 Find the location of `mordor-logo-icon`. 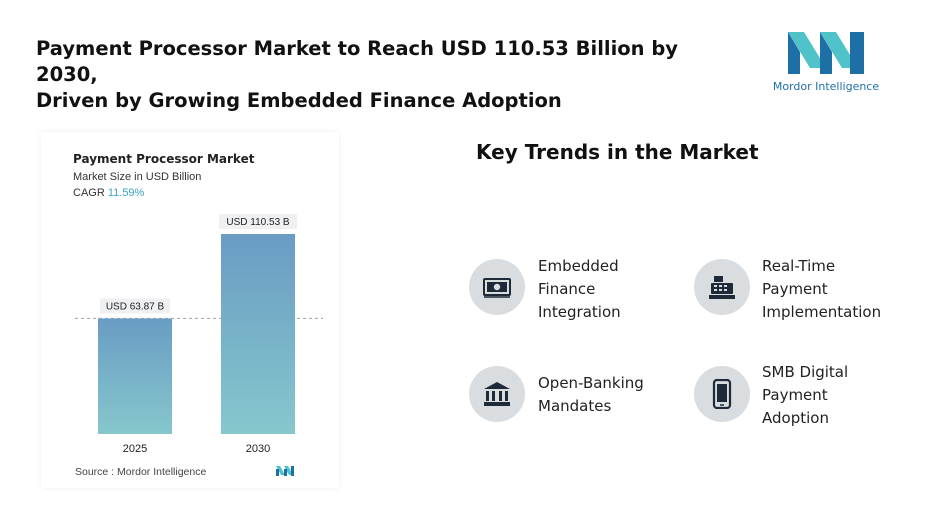

mordor-logo-icon is located at coordinates (826, 53).